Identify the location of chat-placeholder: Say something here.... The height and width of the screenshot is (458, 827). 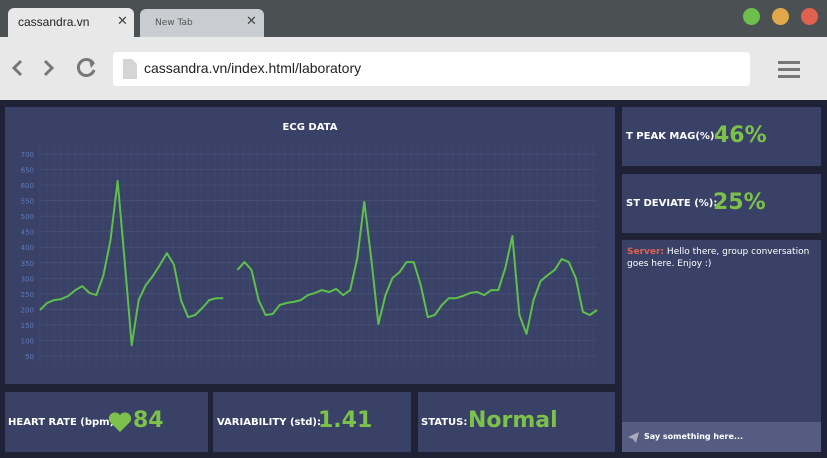
(694, 436).